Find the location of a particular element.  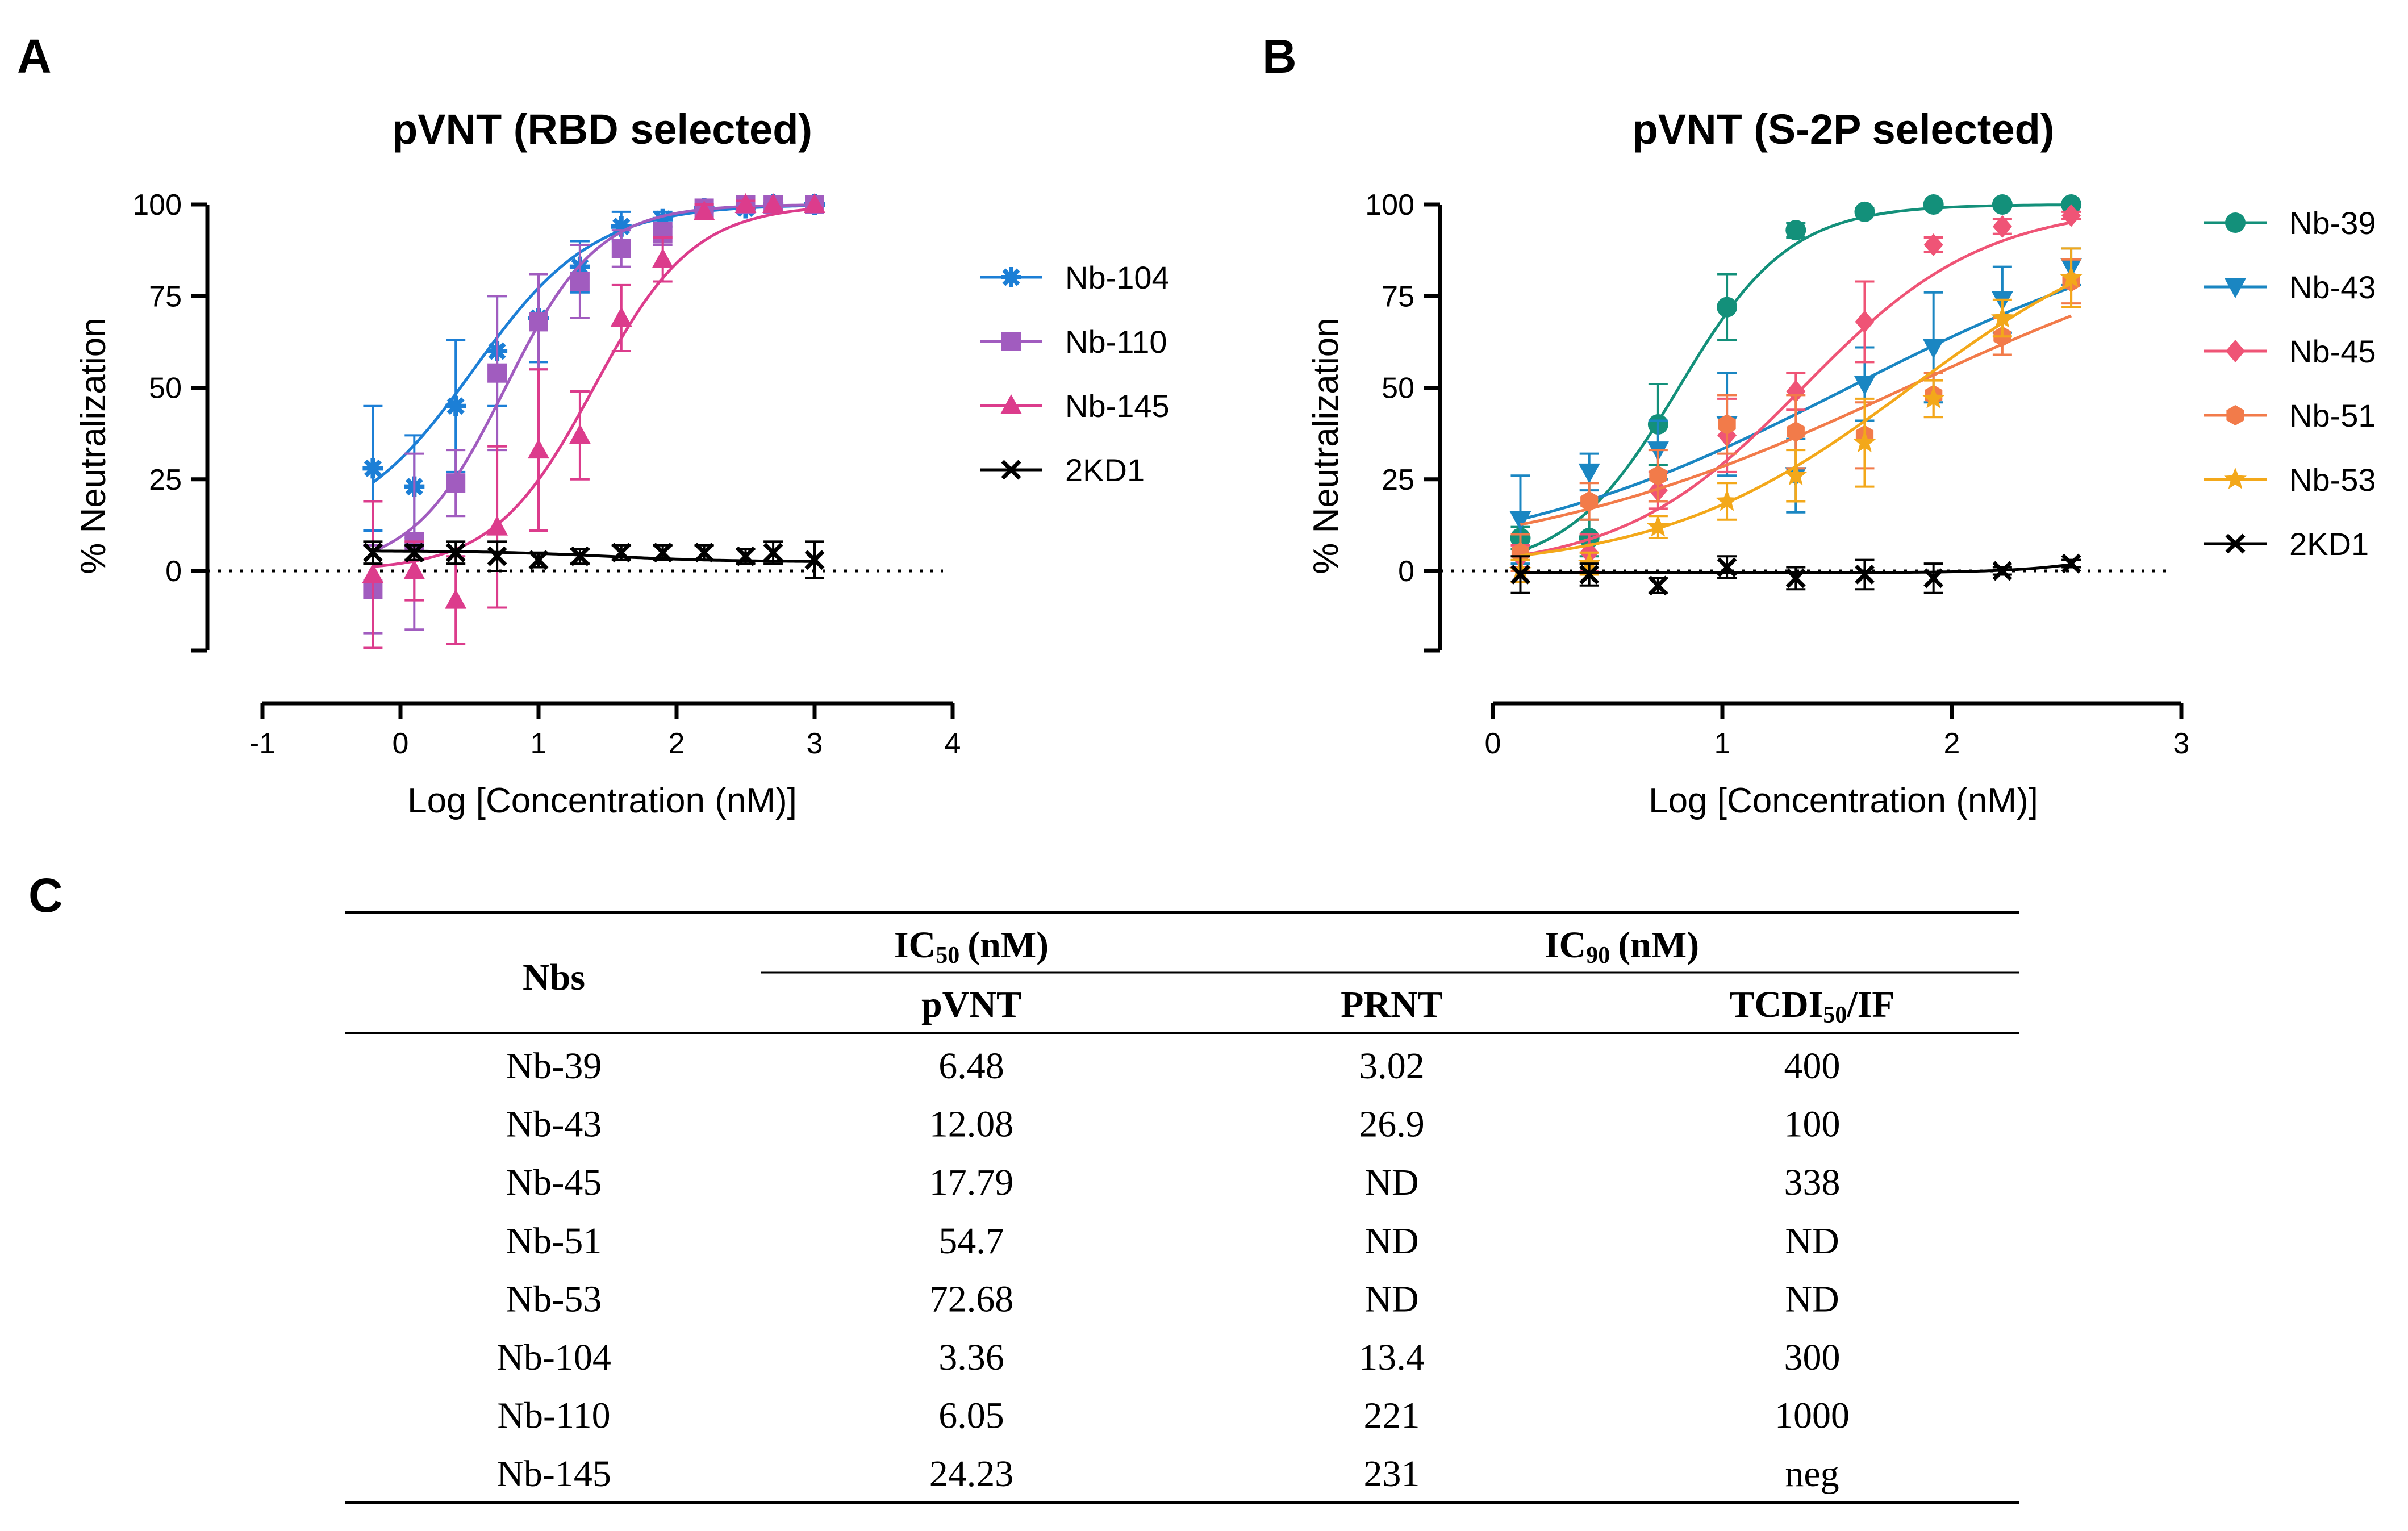

table-cell: 26.9 is located at coordinates (1392, 1124).